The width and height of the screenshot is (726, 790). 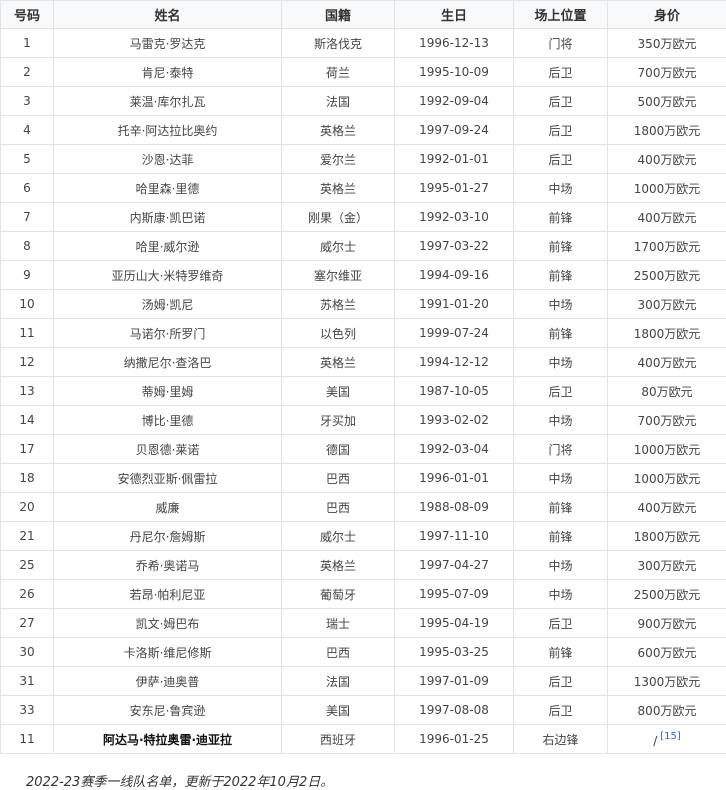 I want to click on player-name: 威廉, so click(x=167, y=507).